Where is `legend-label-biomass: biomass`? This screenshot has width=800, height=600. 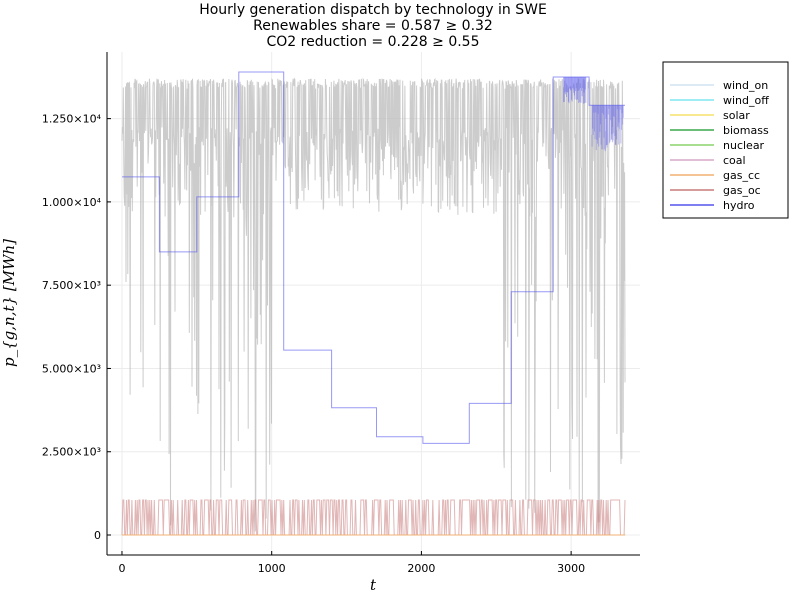
legend-label-biomass: biomass is located at coordinates (746, 130).